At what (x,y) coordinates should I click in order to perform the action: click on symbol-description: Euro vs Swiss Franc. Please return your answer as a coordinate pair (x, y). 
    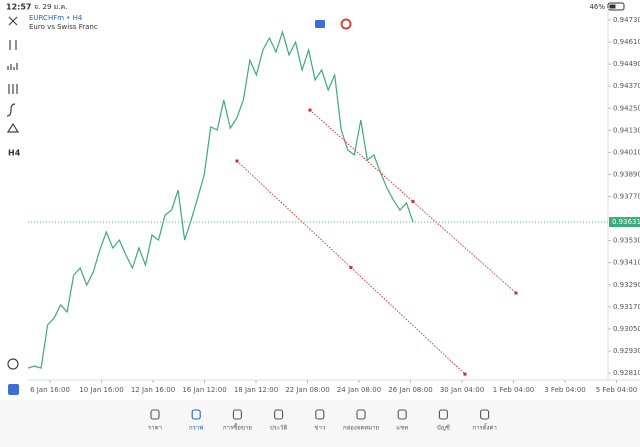
    Looking at the image, I should click on (63, 27).